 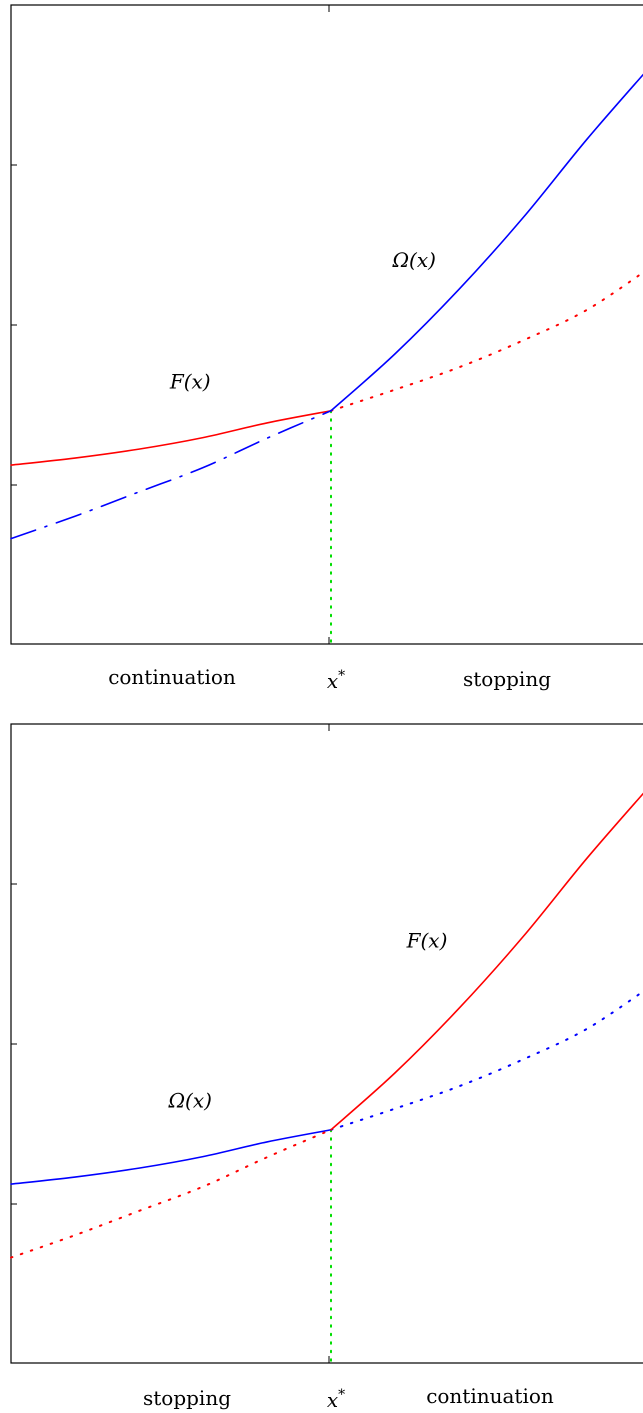 I want to click on region-left-label: continuation, so click(x=172, y=677).